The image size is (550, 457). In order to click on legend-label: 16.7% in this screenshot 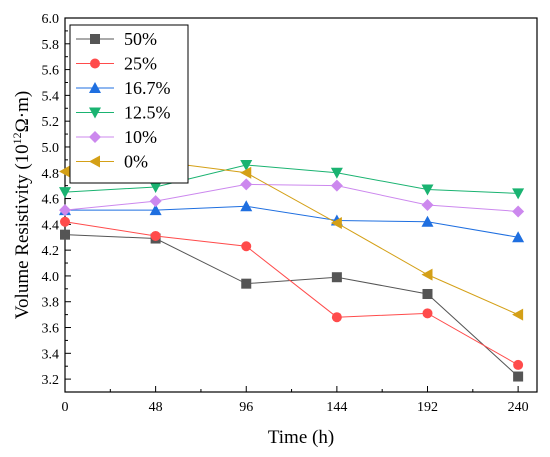, I will do `click(147, 88)`.